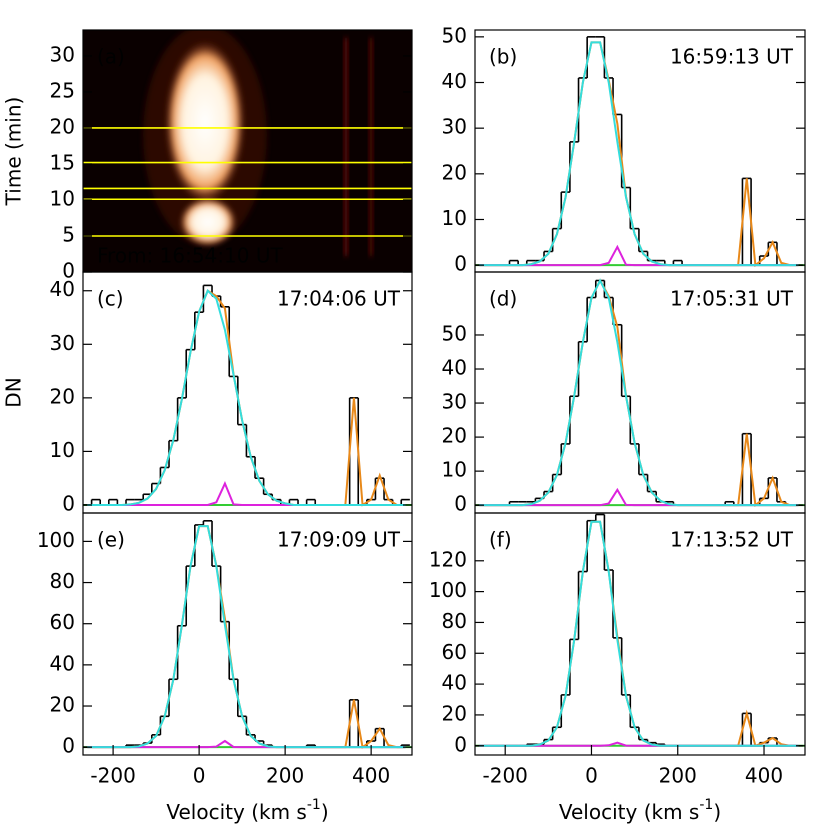  I want to click on y-axis-label: DN, so click(14, 392).